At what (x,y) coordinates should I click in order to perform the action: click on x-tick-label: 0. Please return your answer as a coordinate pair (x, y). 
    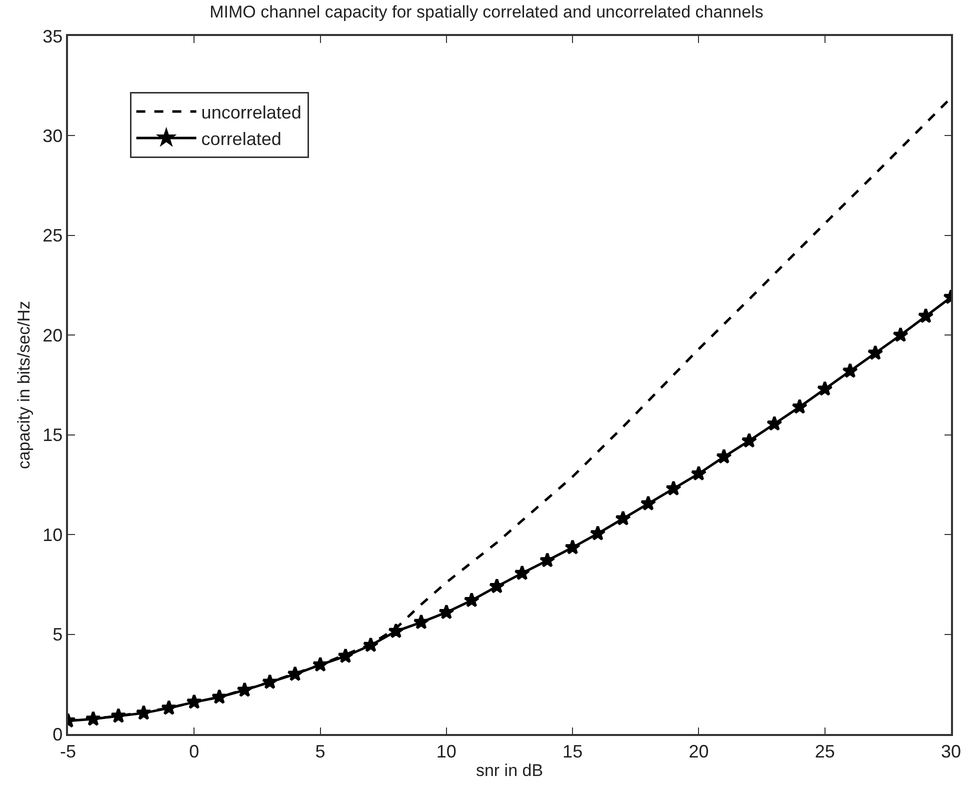
    Looking at the image, I should click on (194, 751).